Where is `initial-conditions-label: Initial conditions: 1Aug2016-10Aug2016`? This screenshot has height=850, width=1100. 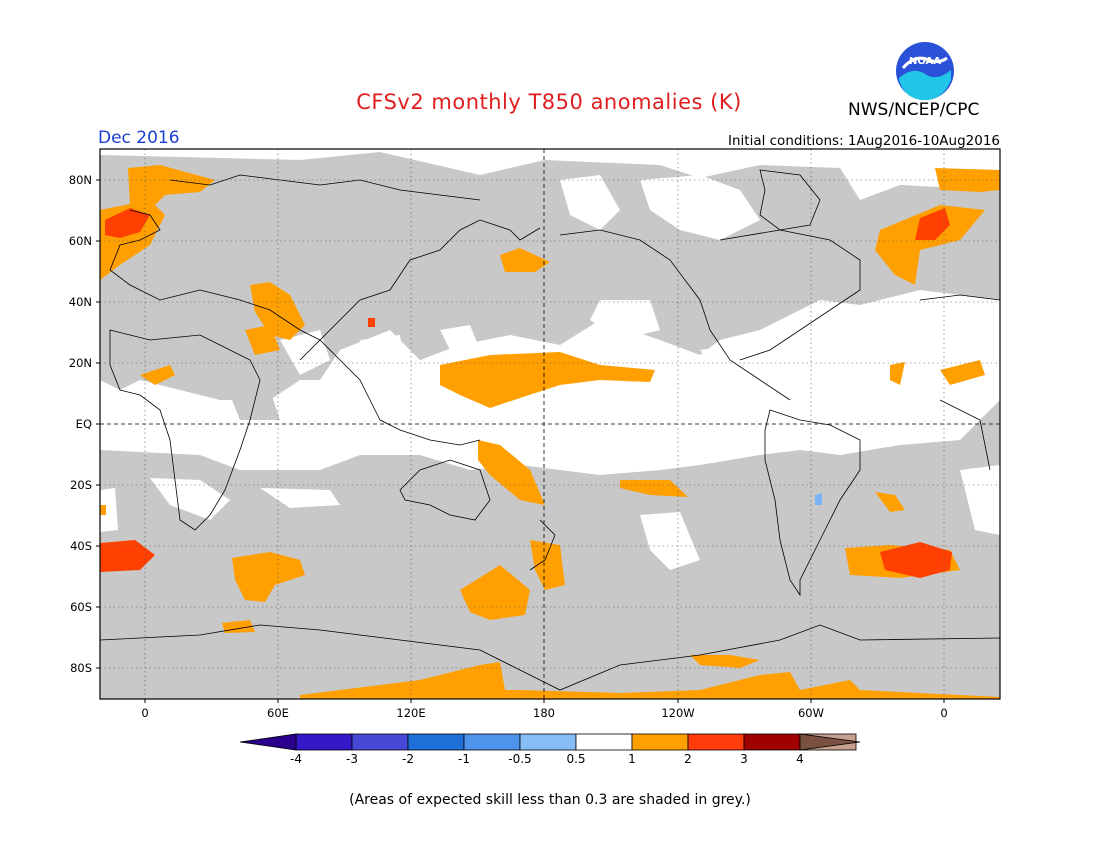 initial-conditions-label: Initial conditions: 1Aug2016-10Aug2016 is located at coordinates (863, 141).